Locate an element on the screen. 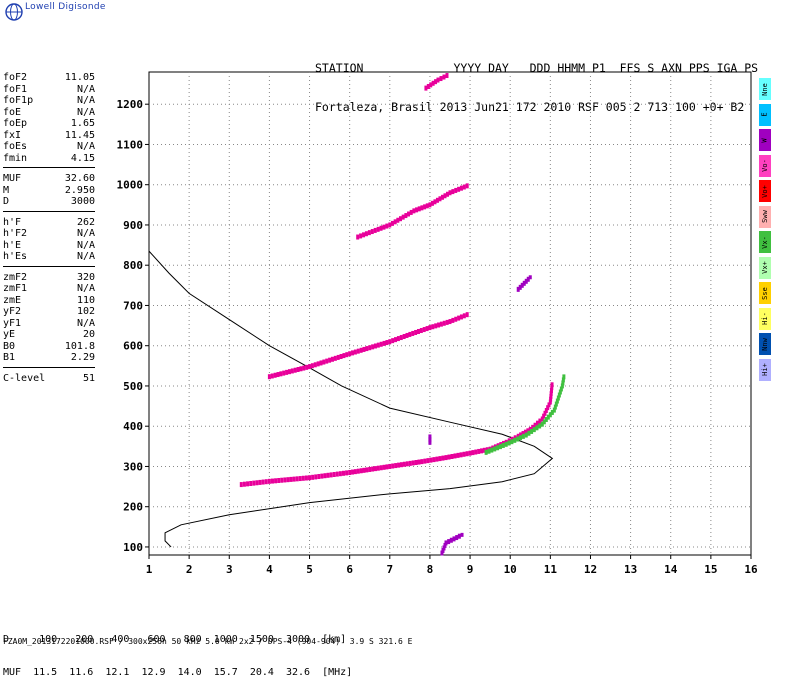  legend-swatch: Hi- is located at coordinates (765, 318).